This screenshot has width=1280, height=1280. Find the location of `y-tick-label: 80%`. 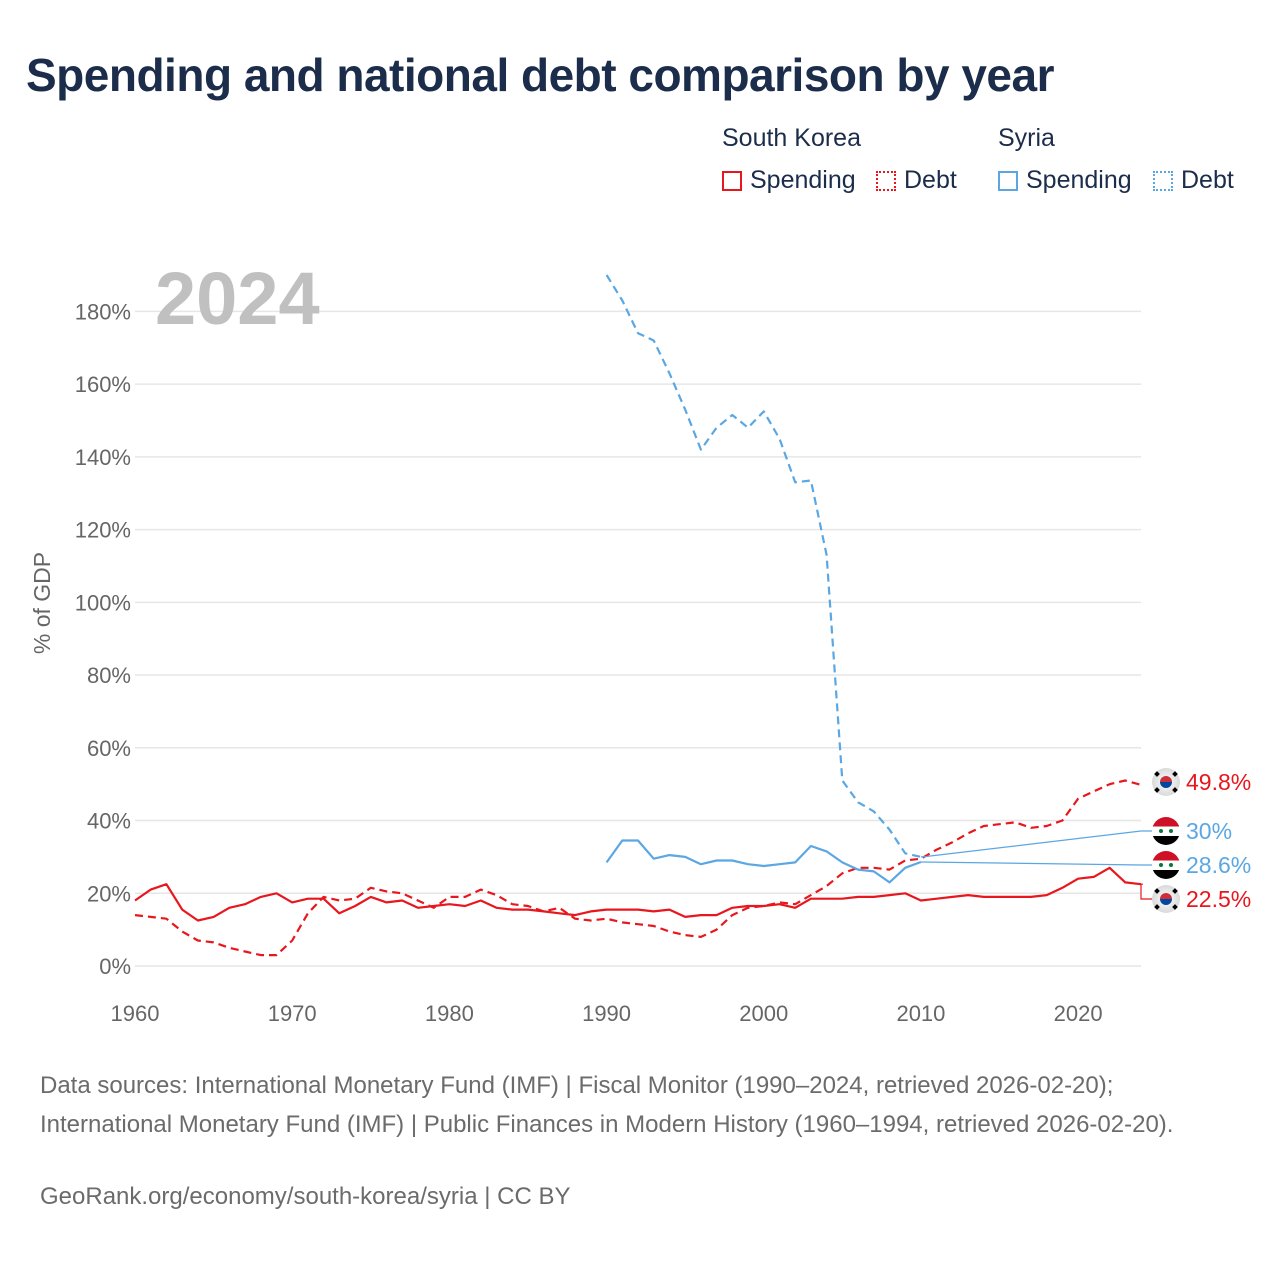

y-tick-label: 80% is located at coordinates (109, 675).